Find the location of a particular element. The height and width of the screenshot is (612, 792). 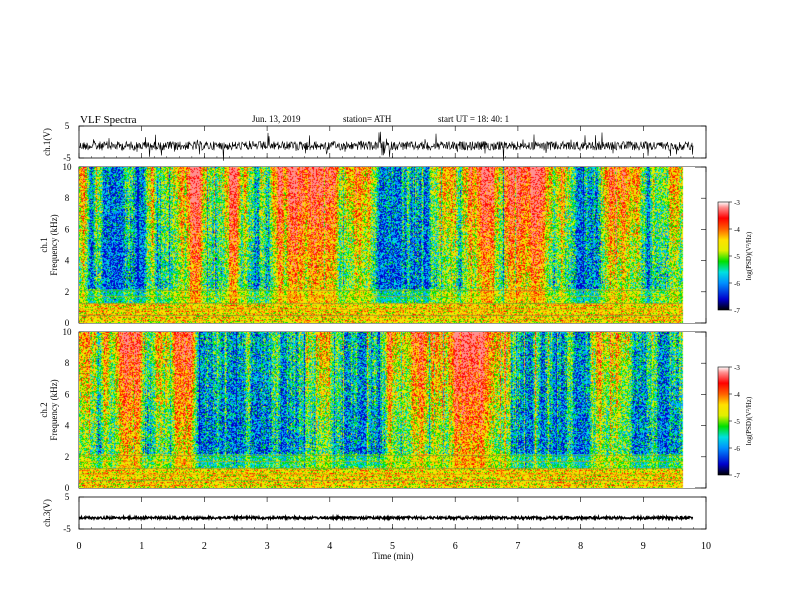

ch3-waveform-ytick-label: -5 is located at coordinates (67, 529).